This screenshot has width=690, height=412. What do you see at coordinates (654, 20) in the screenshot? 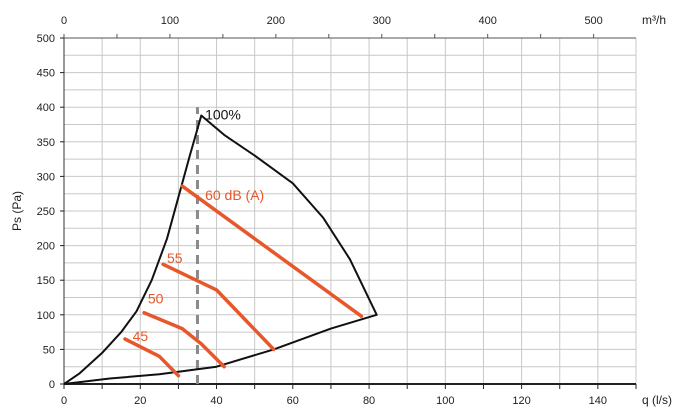
I see `top-axis-unit-label: m³/h` at bounding box center [654, 20].